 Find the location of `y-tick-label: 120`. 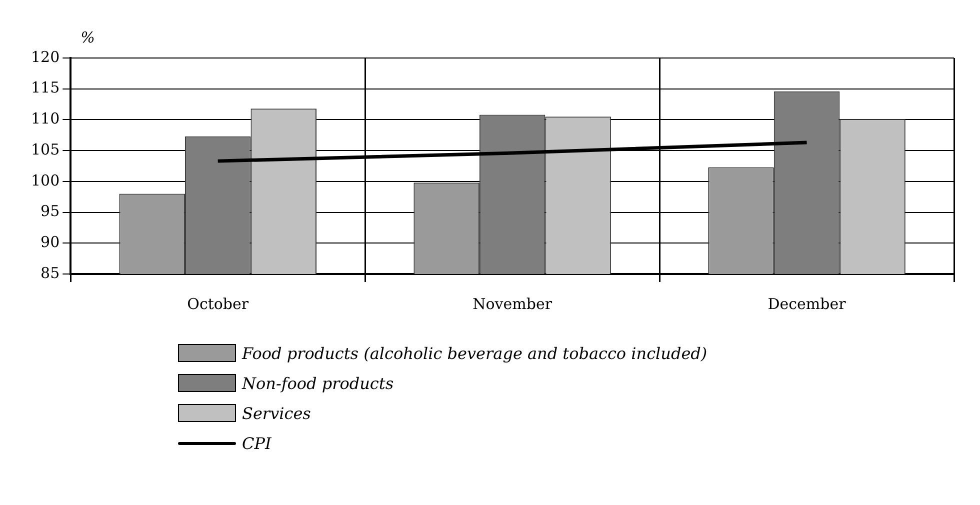

y-tick-label: 120 is located at coordinates (45, 57).